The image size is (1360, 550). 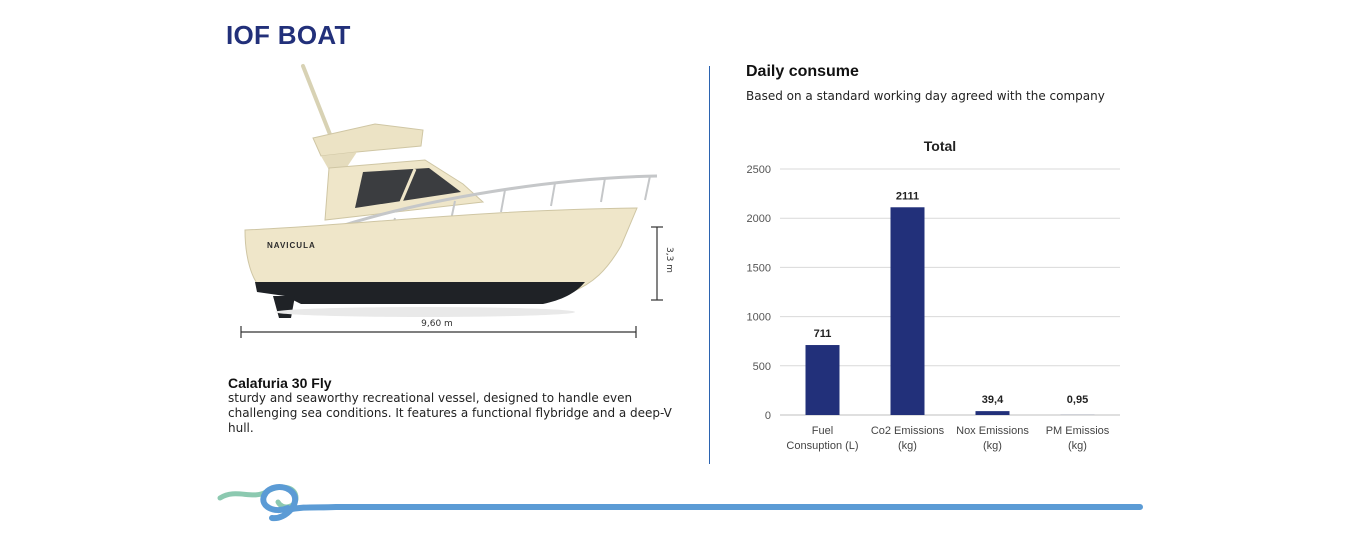 I want to click on boat-railing, so click(x=493, y=203).